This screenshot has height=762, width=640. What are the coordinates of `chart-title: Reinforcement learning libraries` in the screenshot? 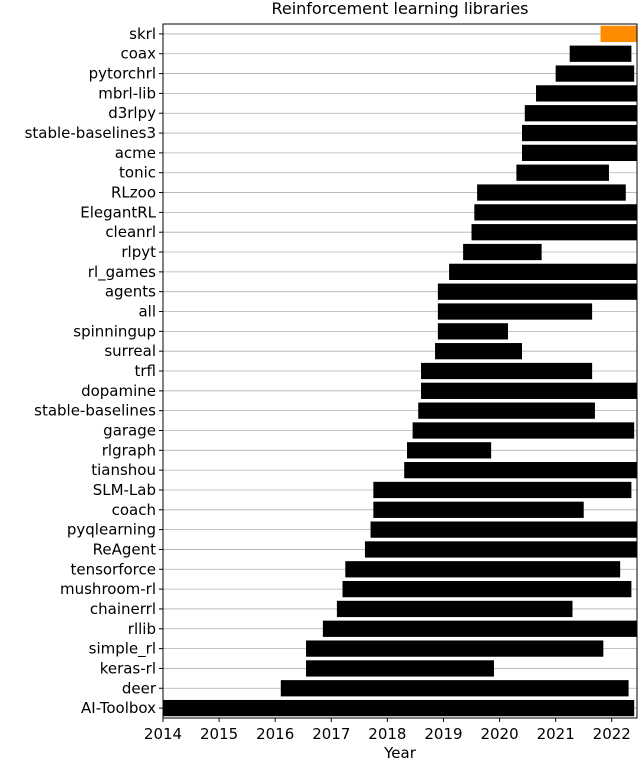 It's located at (399, 9).